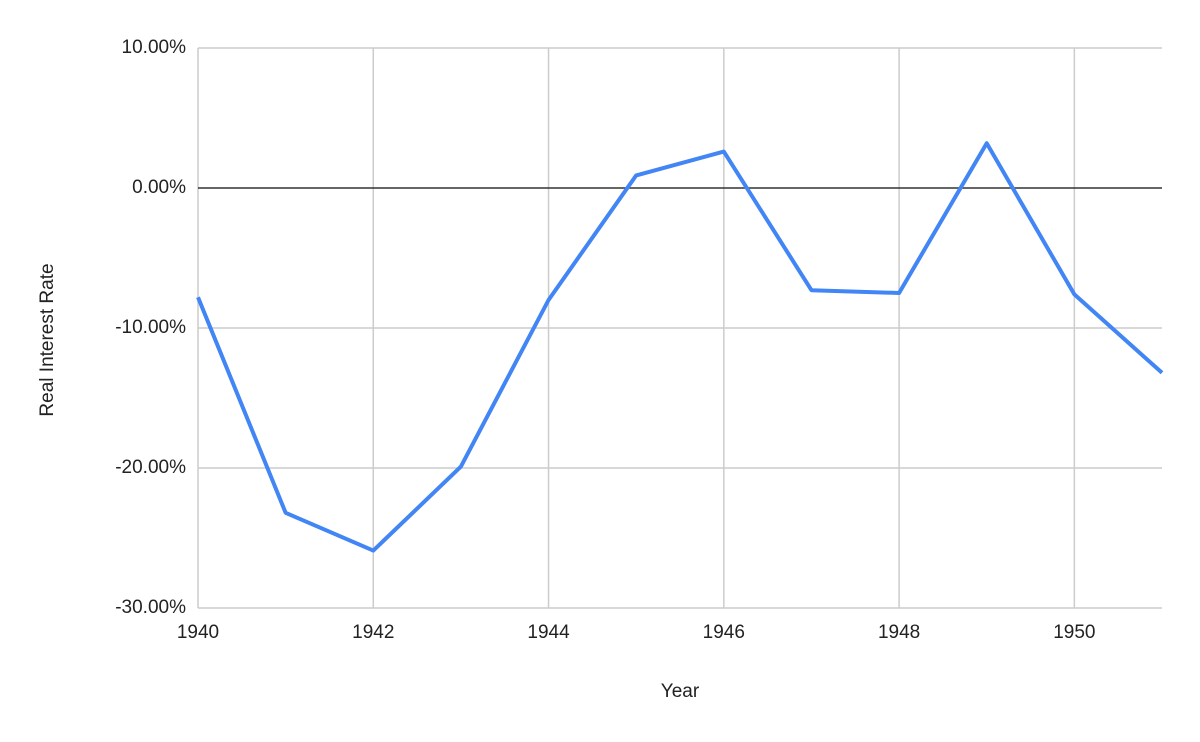 Image resolution: width=1200 pixels, height=742 pixels. I want to click on x-axis-label: Year, so click(680, 691).